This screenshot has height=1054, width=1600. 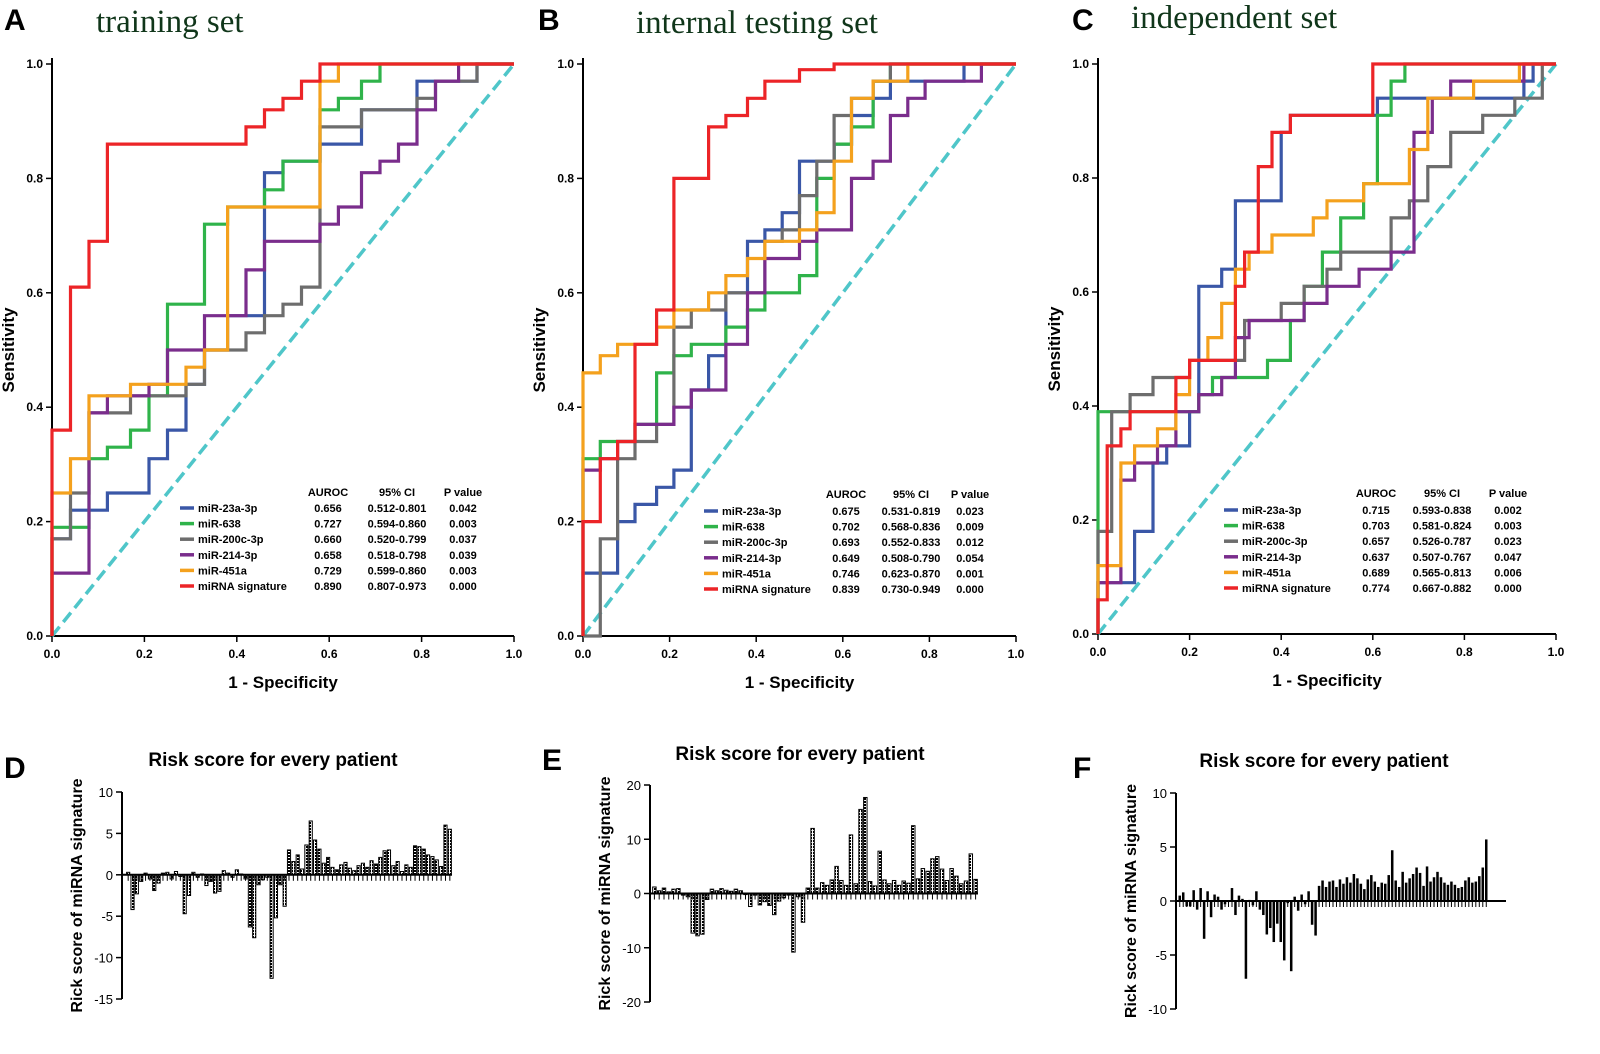 I want to click on legend-ci-value: 0.512-0.801, so click(x=397, y=509).